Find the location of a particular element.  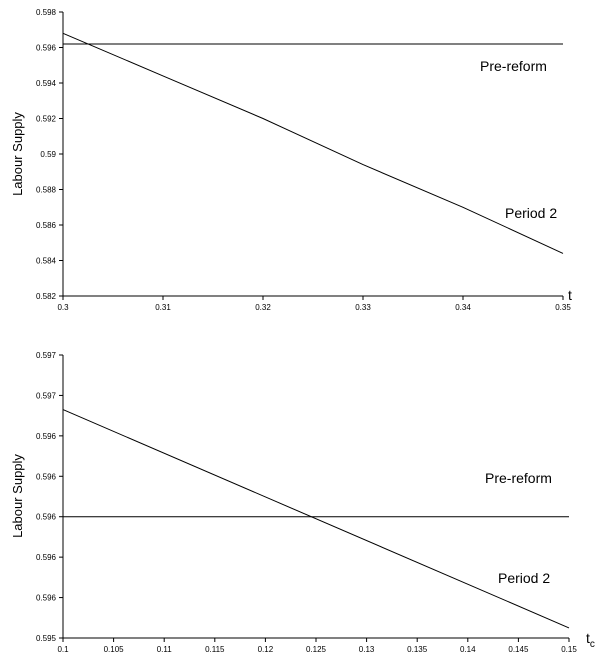

chart-1-y-tick-label: 0.598 is located at coordinates (46, 12).